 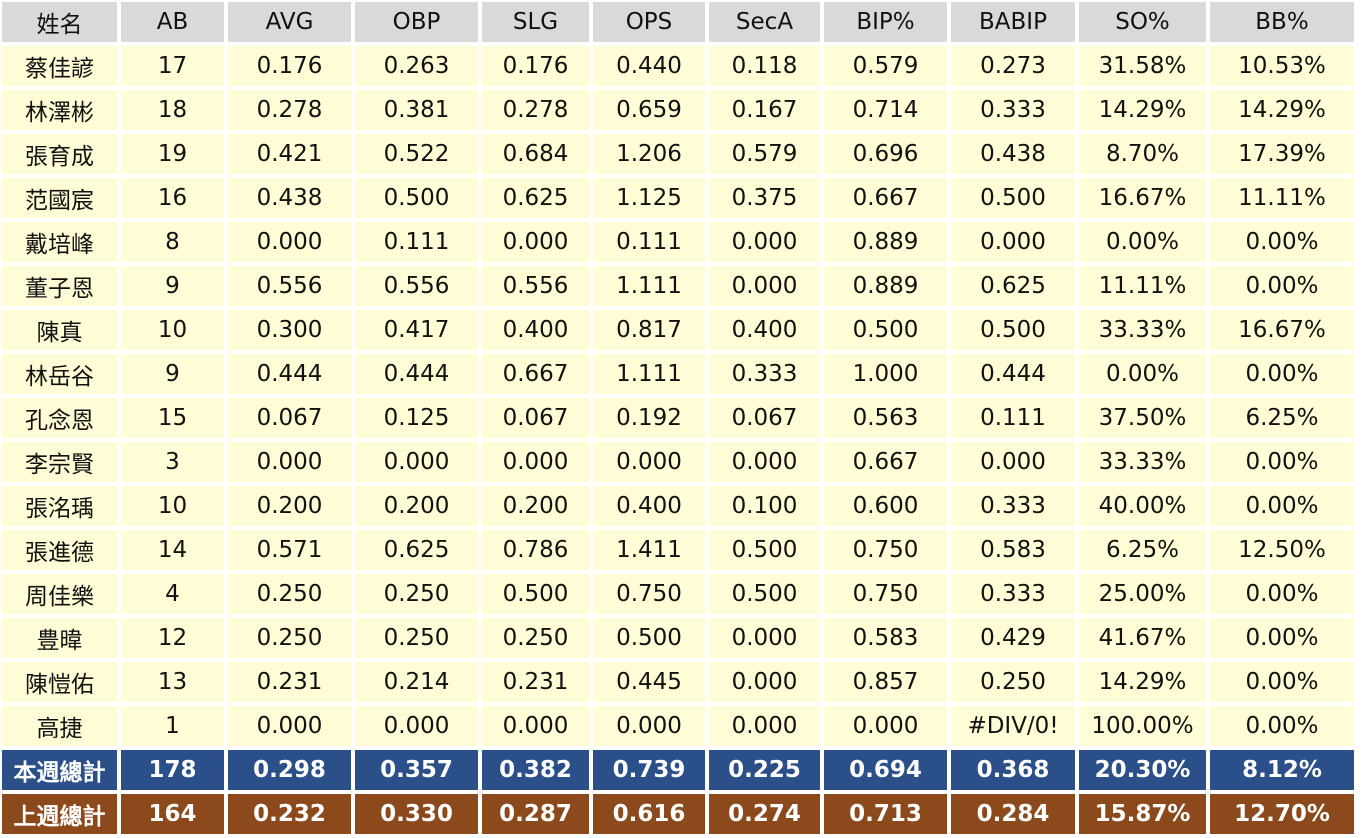 I want to click on stat-cell: 9, so click(x=172, y=286).